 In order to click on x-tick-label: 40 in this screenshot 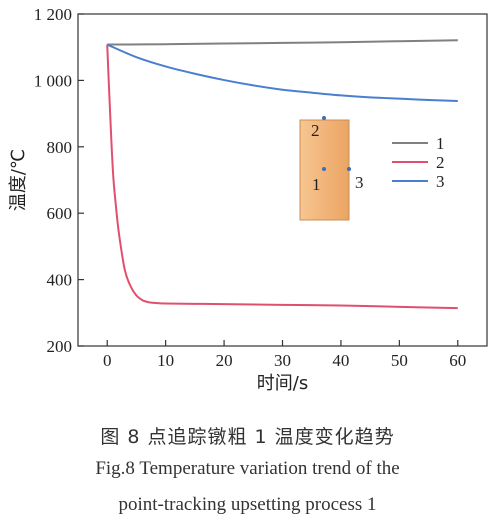, I will do `click(340, 360)`.